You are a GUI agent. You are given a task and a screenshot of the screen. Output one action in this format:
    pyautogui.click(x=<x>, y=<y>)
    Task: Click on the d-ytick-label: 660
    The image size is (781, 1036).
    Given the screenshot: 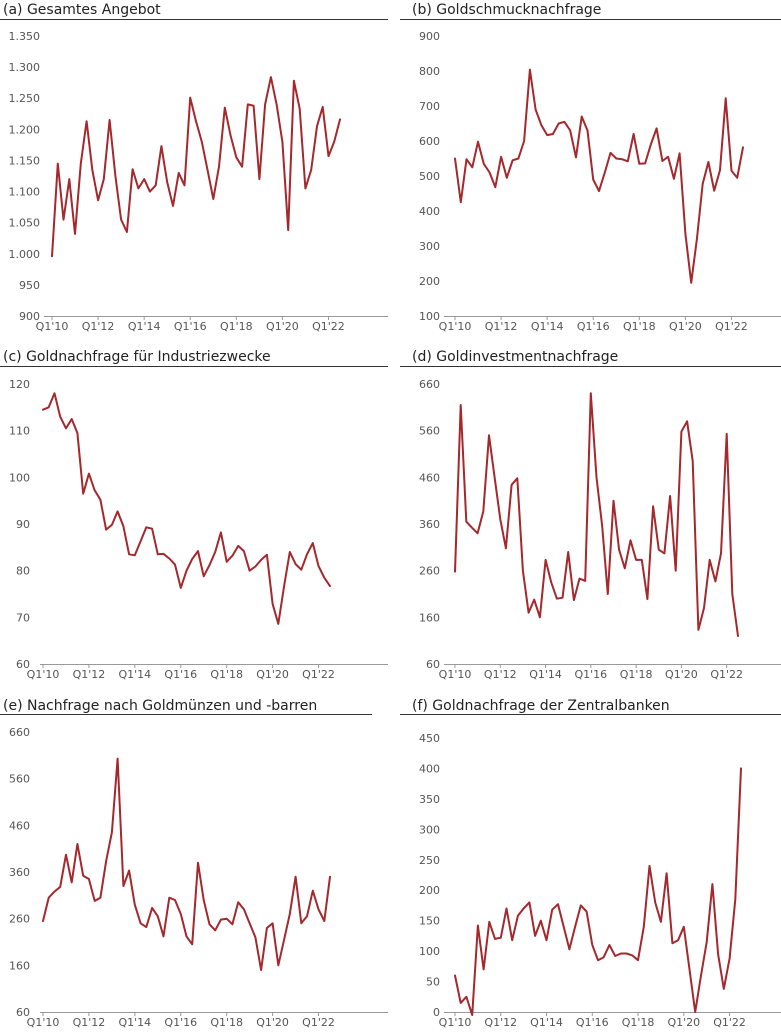 What is the action you would take?
    pyautogui.click(x=429, y=384)
    